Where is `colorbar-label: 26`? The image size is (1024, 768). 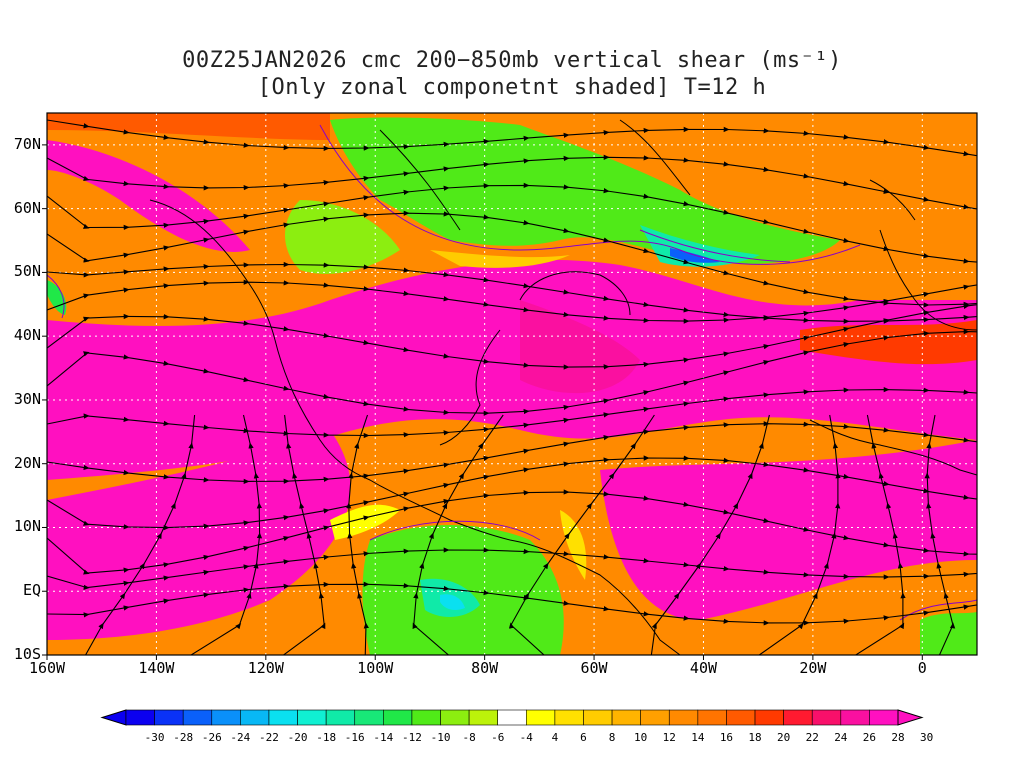
colorbar-label: 26 is located at coordinates (869, 737).